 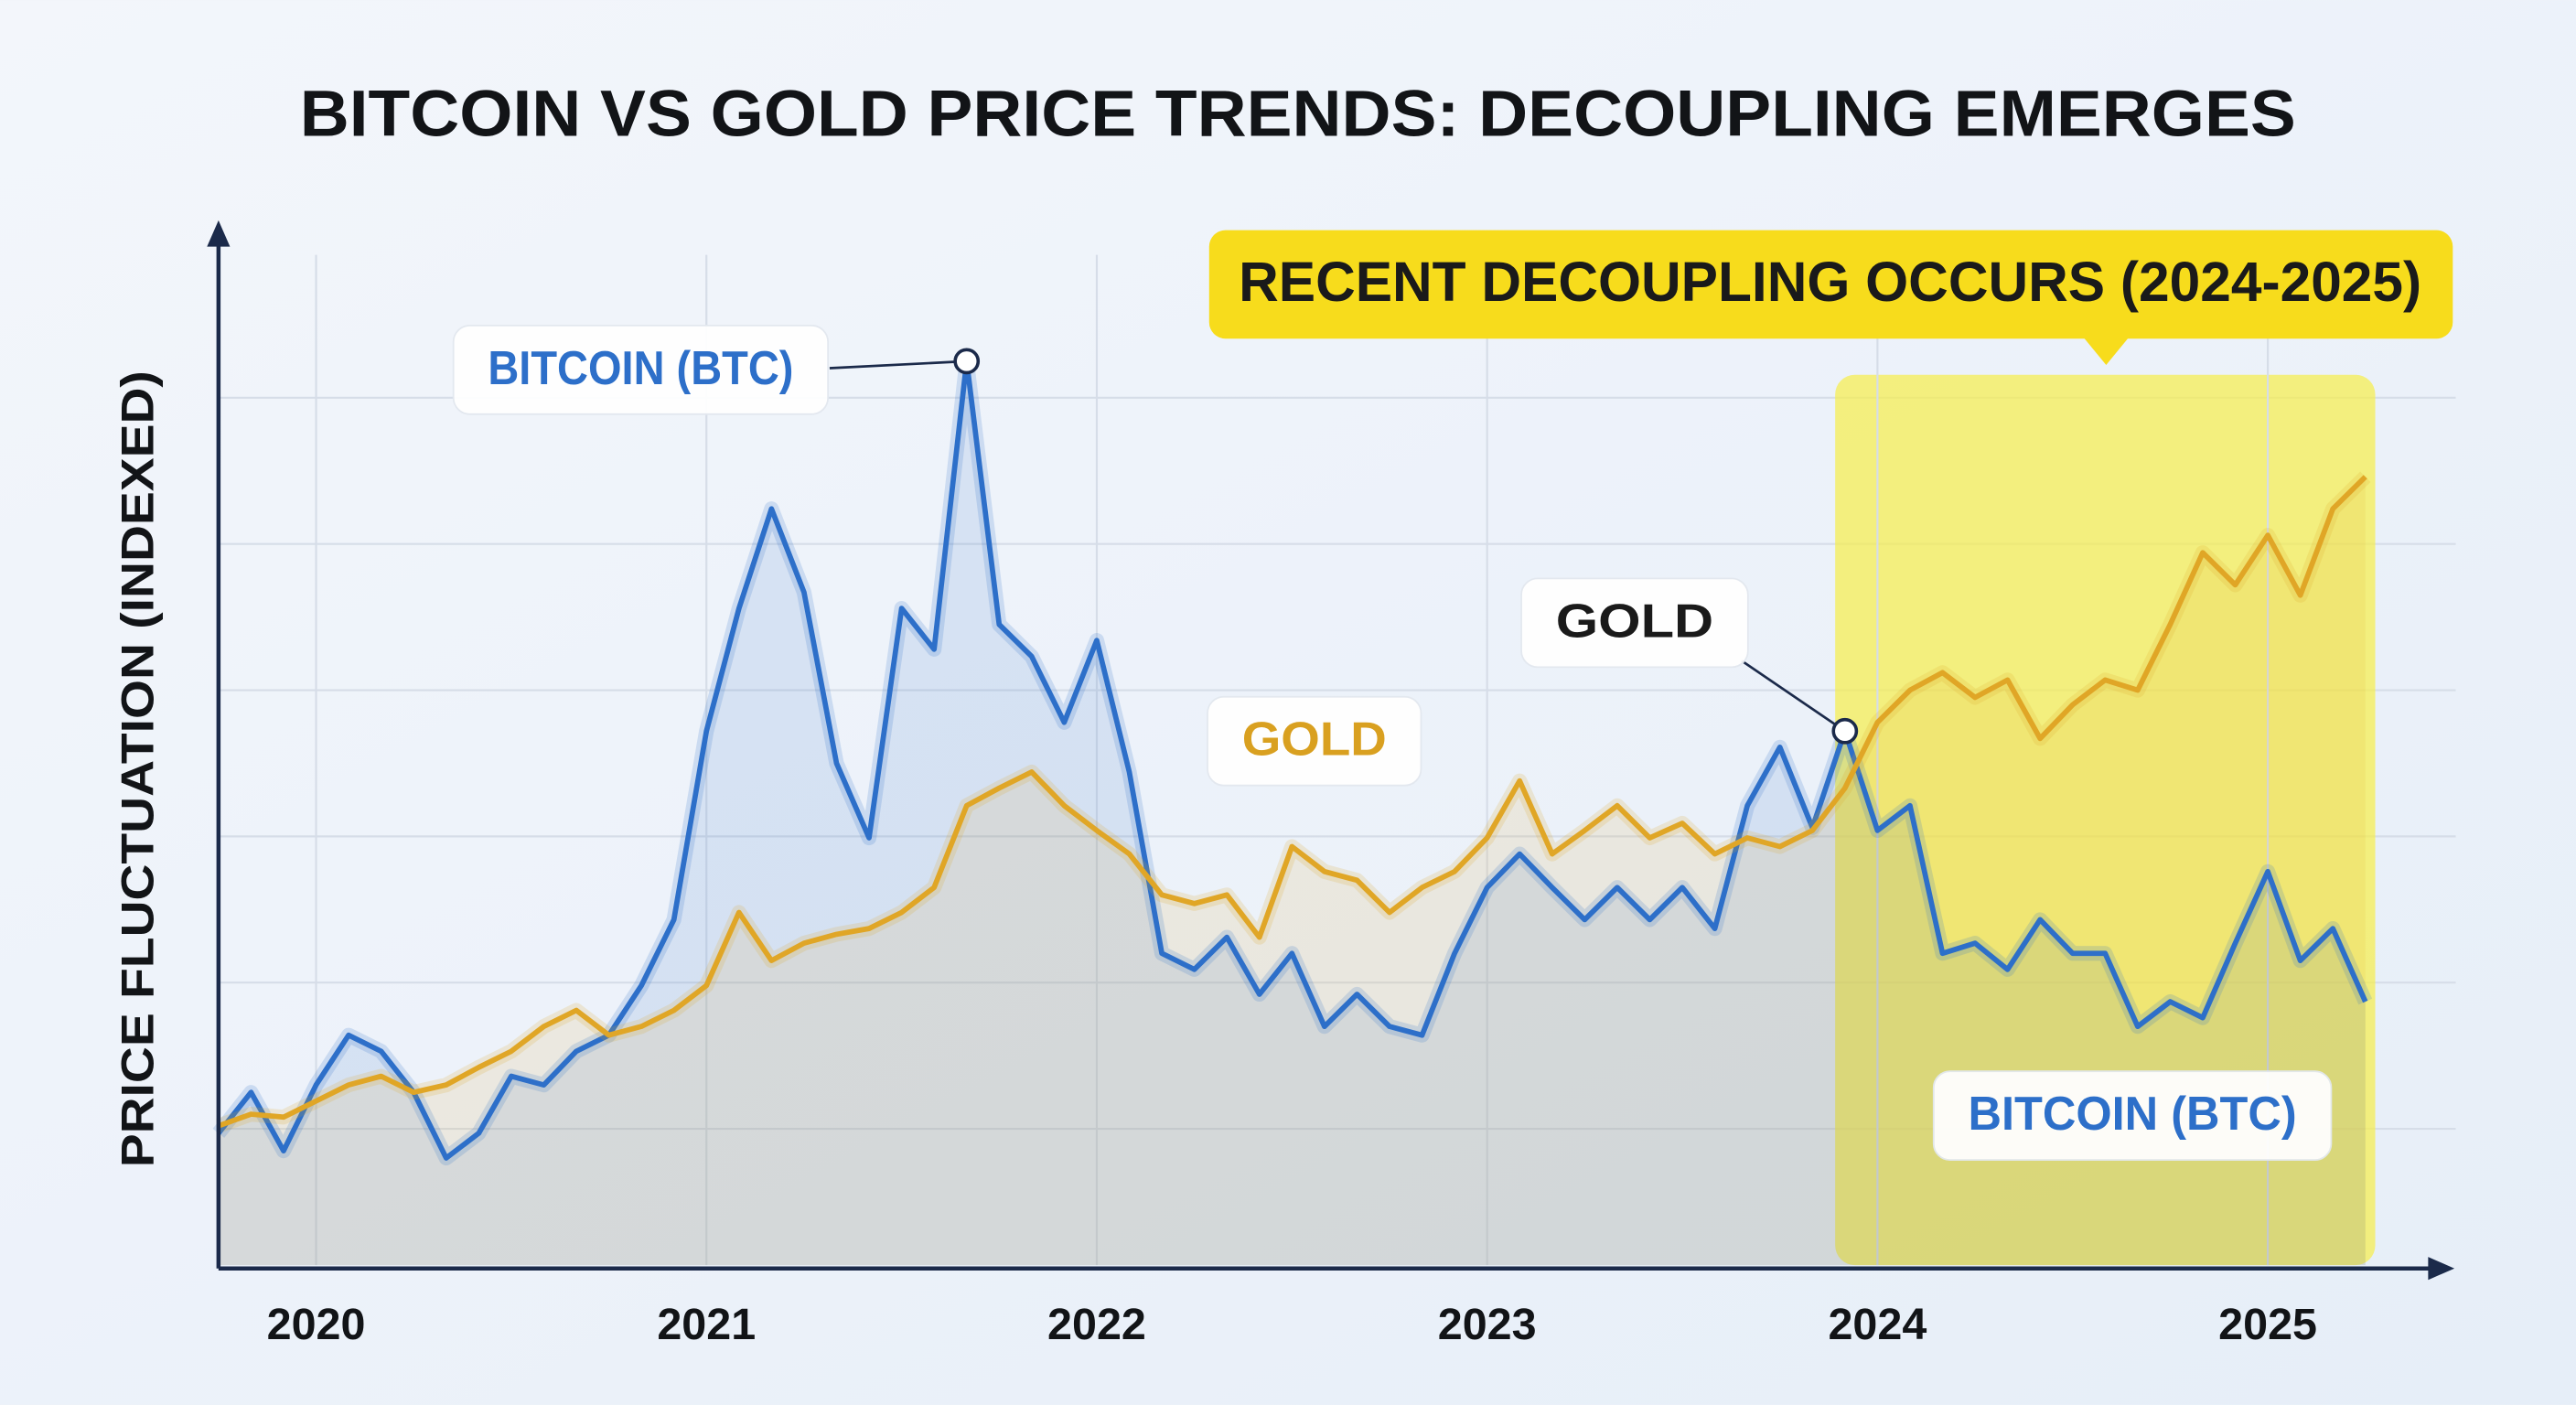 I want to click on annotation-text: RECENT DECOUPLING OCCURS (2024-2025), so click(x=1830, y=282).